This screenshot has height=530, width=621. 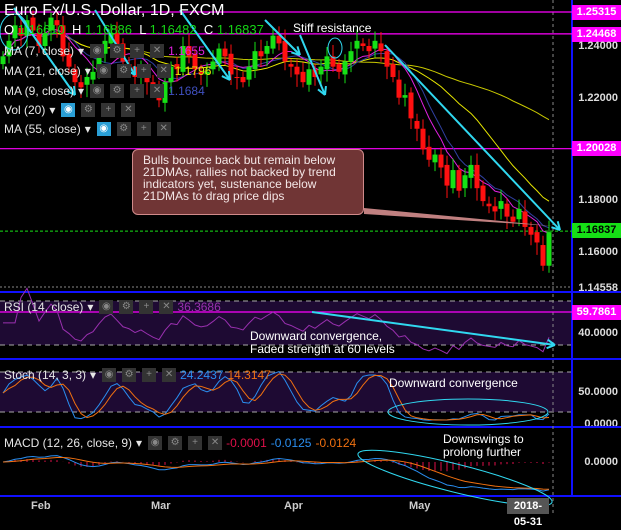 What do you see at coordinates (335, 443) in the screenshot?
I see `macd-signal-value: -0.0124` at bounding box center [335, 443].